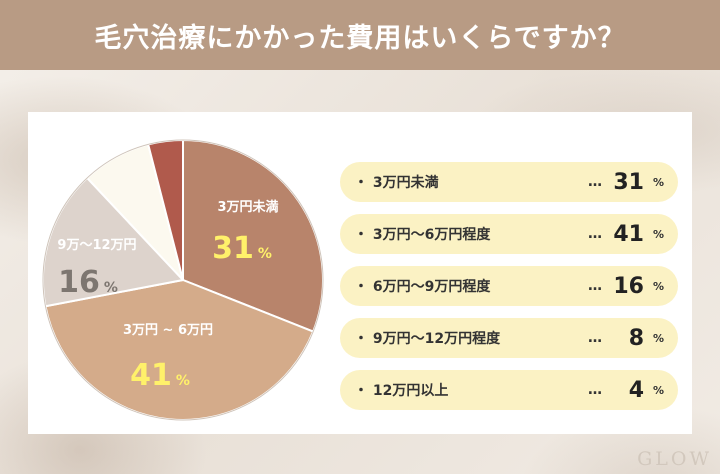  What do you see at coordinates (422, 287) in the screenshot?
I see `legend-label: ・ 6万円〜9万円程度` at bounding box center [422, 287].